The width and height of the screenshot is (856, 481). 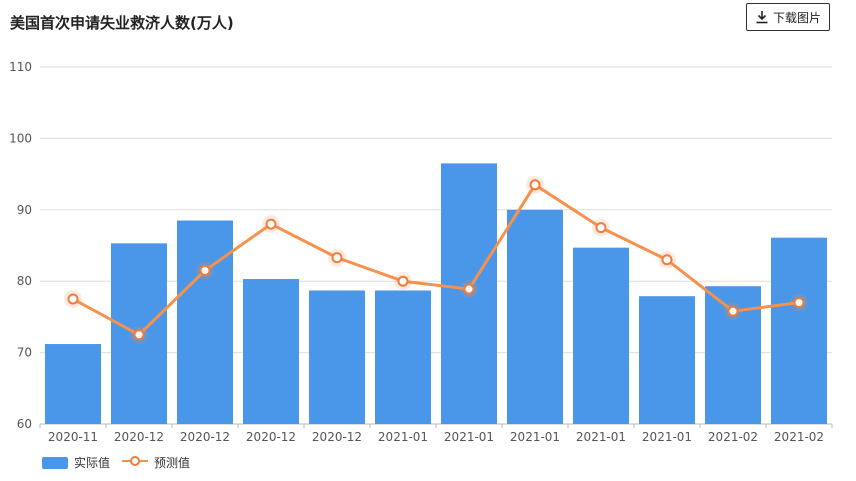 I want to click on y-tick-label: 70, so click(x=24, y=353).